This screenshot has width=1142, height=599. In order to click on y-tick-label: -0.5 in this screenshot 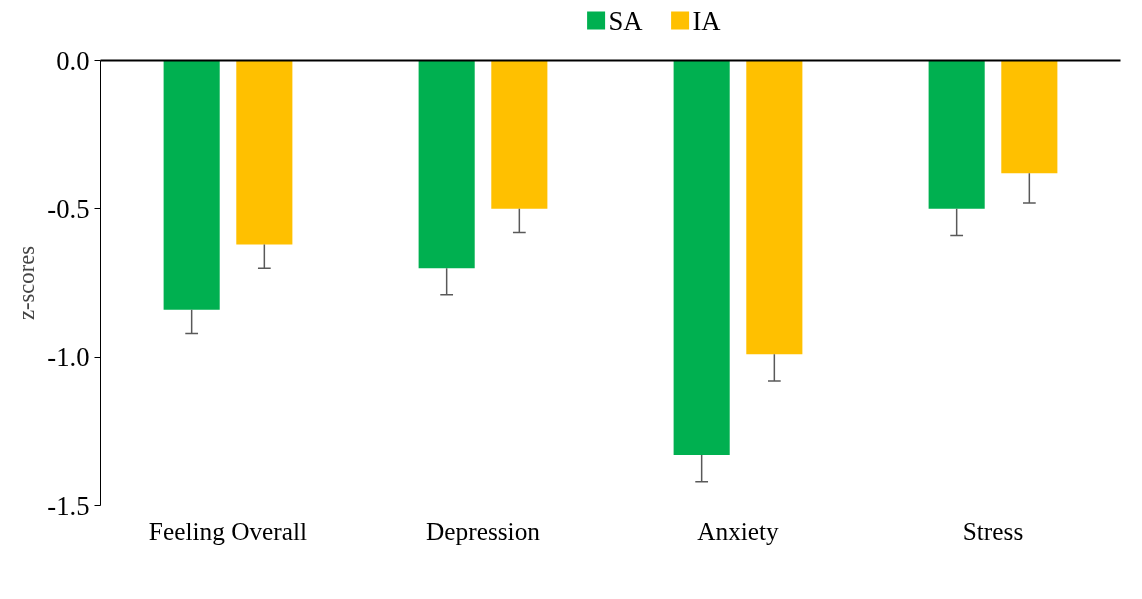, I will do `click(68, 208)`.